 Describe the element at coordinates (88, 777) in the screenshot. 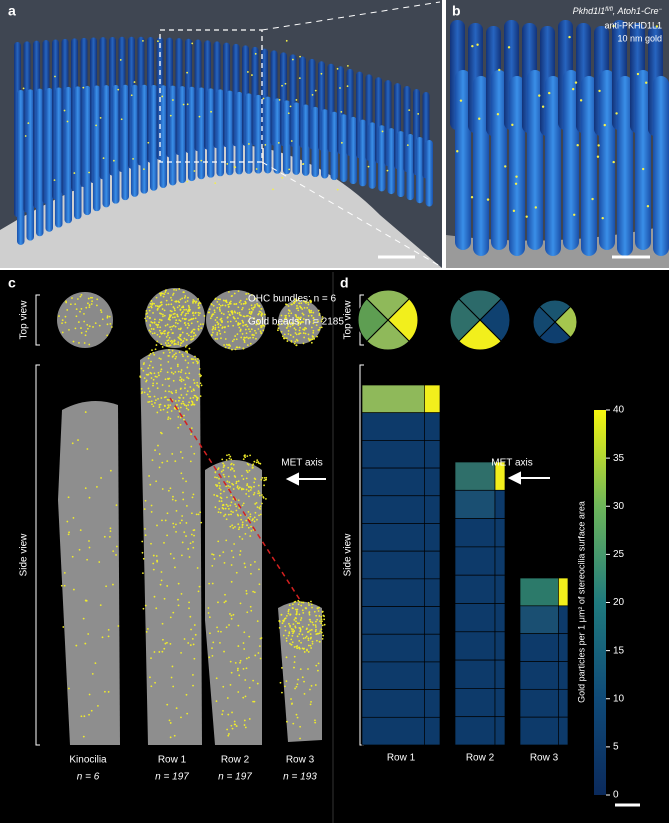

I see `column-n: n = 6` at that location.